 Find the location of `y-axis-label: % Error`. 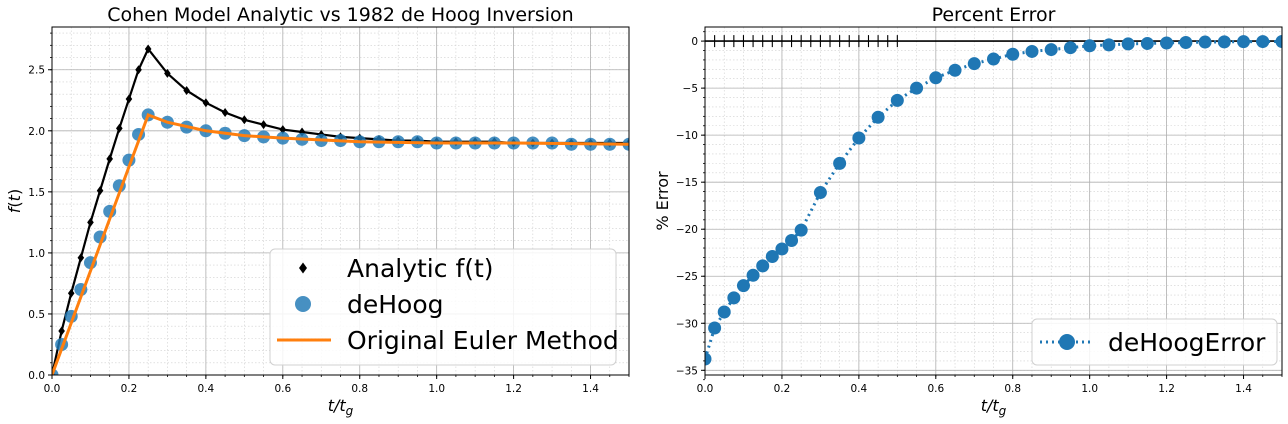

y-axis-label: % Error is located at coordinates (662, 201).